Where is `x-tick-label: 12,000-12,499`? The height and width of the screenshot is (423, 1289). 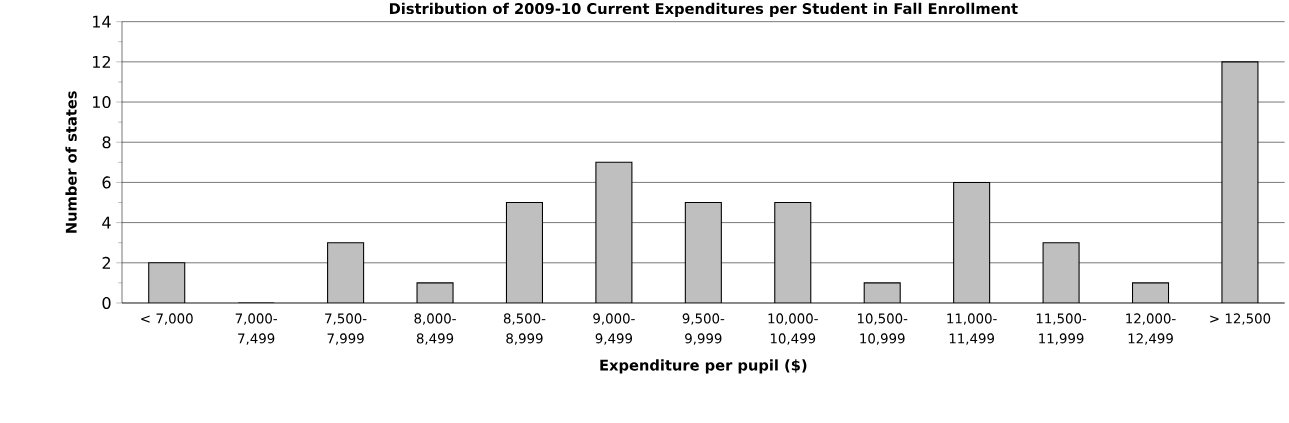 x-tick-label: 12,000-12,499 is located at coordinates (1151, 329).